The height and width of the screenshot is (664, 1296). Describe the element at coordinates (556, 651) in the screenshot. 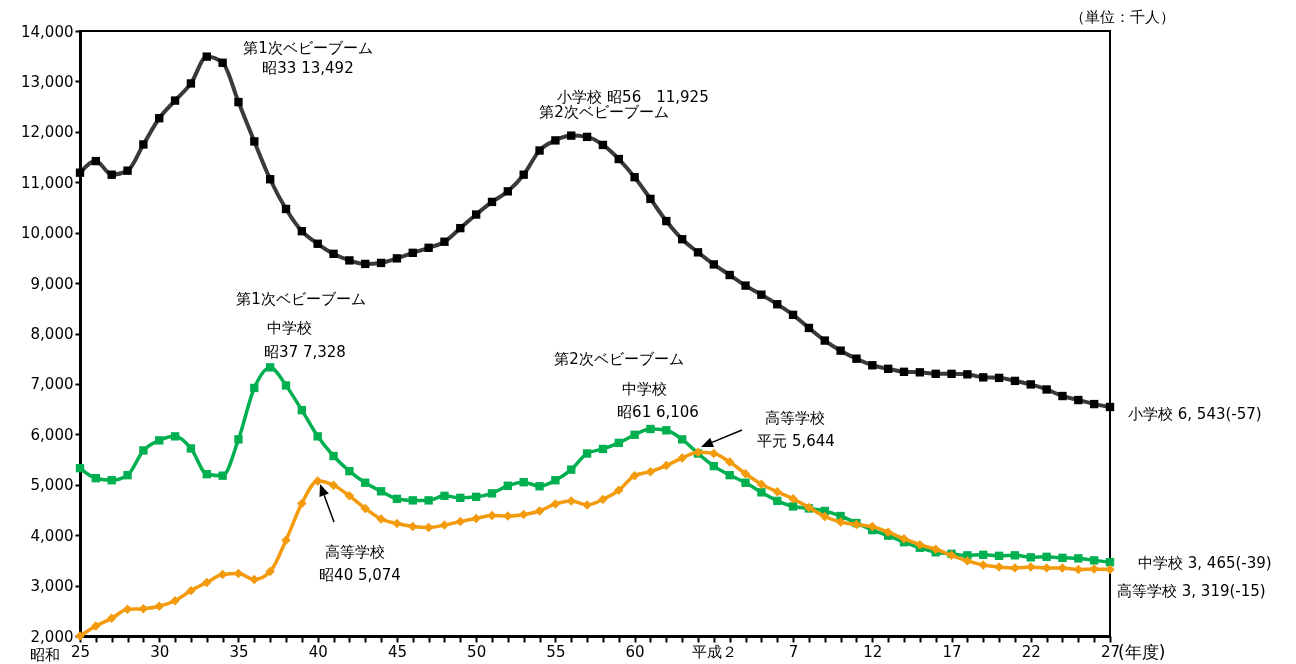

I see `x-tick-label: 55` at that location.